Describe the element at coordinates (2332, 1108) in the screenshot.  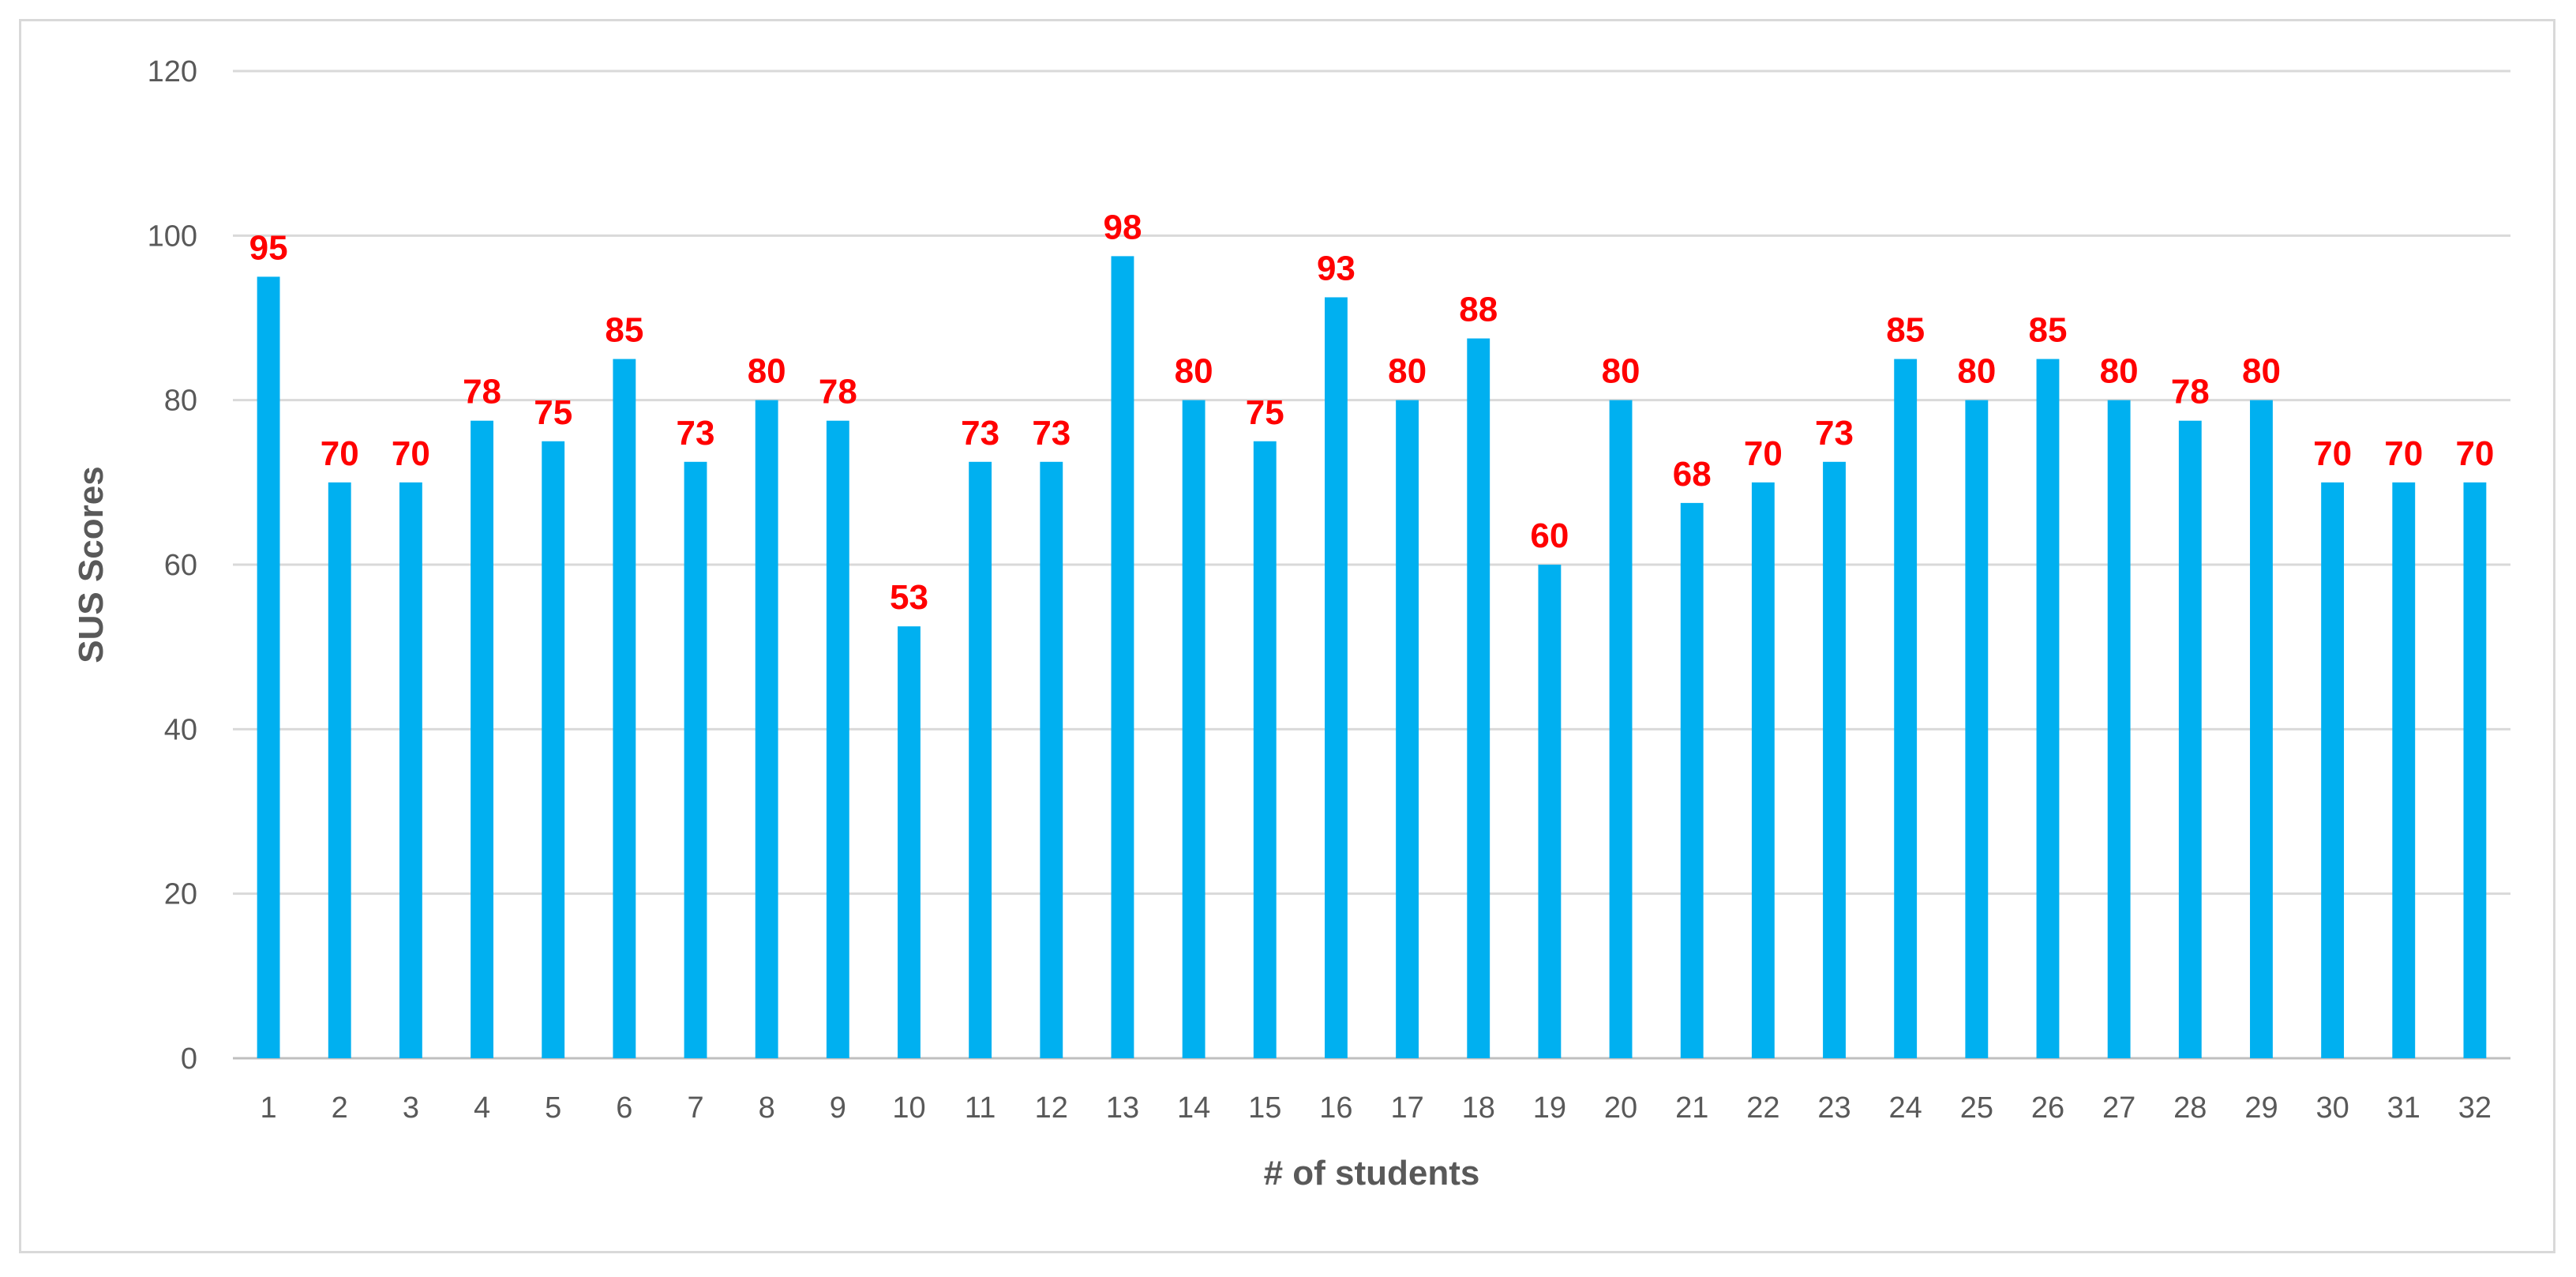
I see `x-tick-label: 30` at that location.